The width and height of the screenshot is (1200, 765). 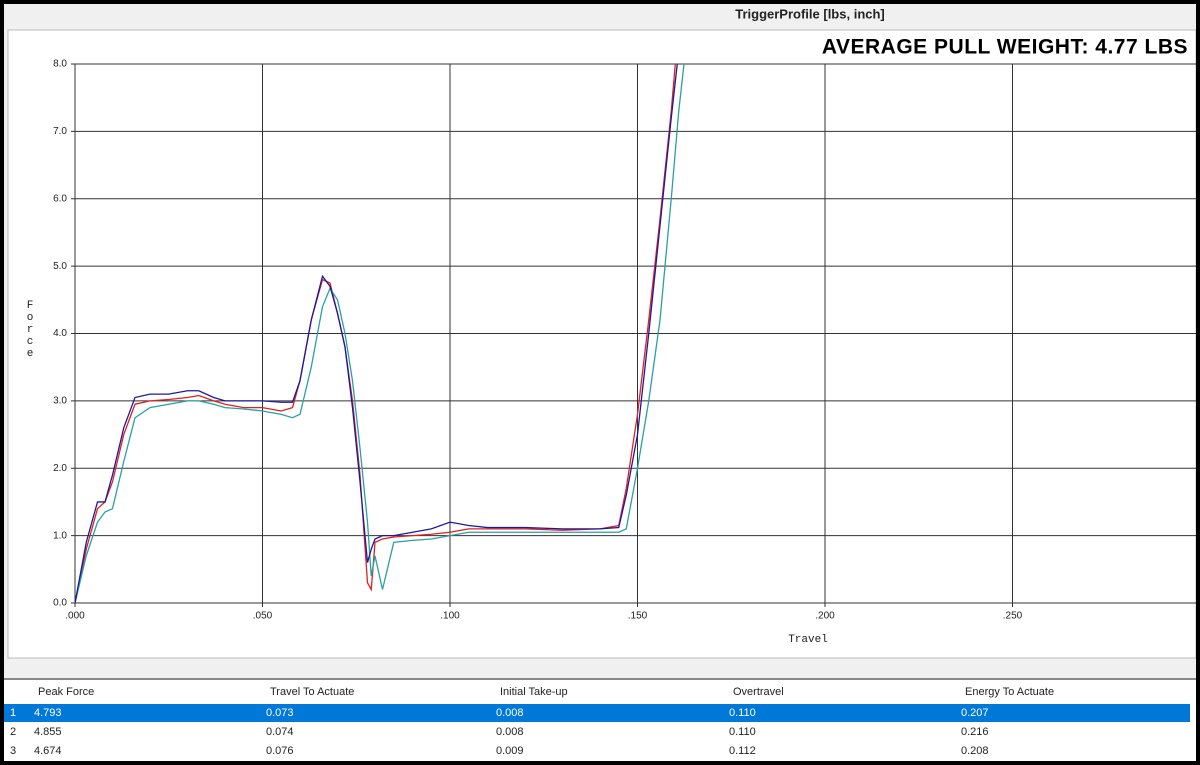 What do you see at coordinates (450, 616) in the screenshot?
I see `x-tick-label: .100` at bounding box center [450, 616].